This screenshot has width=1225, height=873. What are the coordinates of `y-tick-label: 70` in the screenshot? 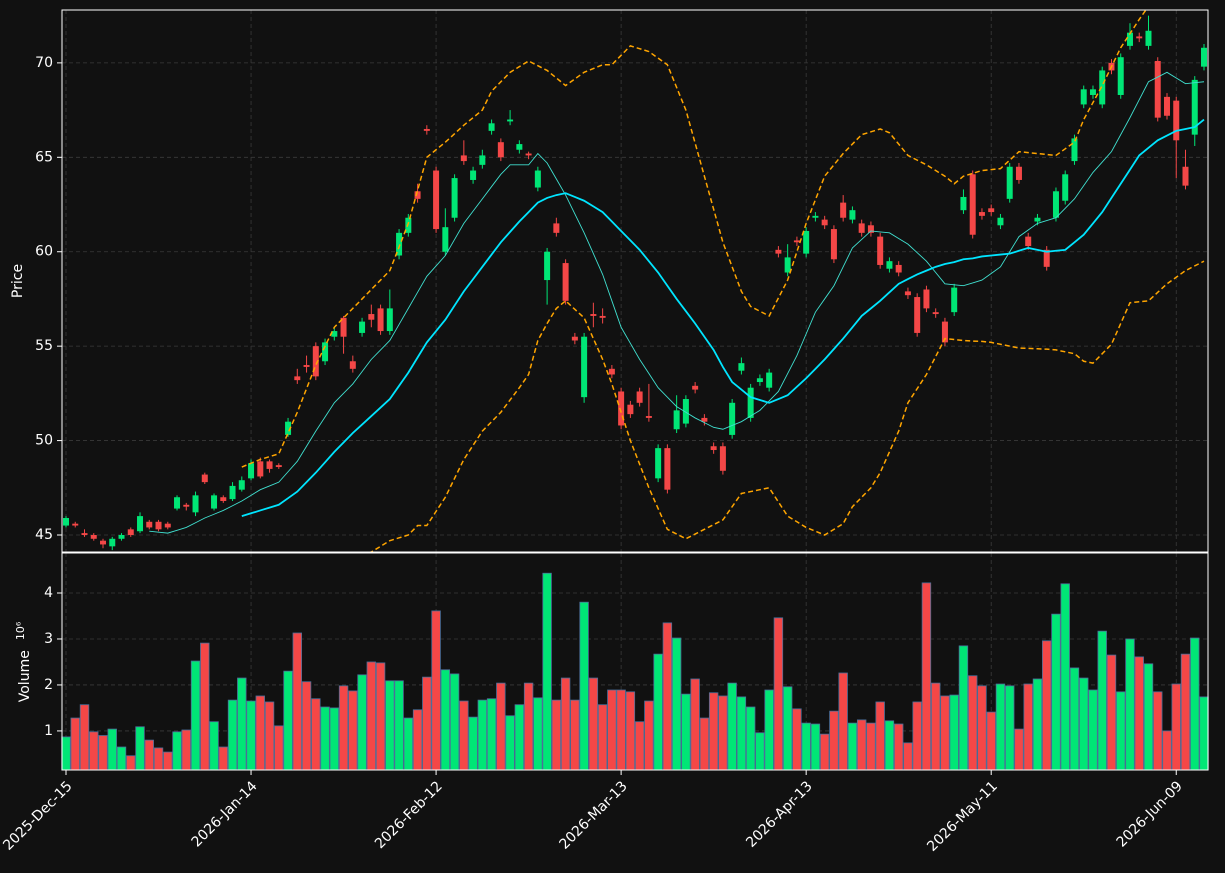 It's located at (44, 63).